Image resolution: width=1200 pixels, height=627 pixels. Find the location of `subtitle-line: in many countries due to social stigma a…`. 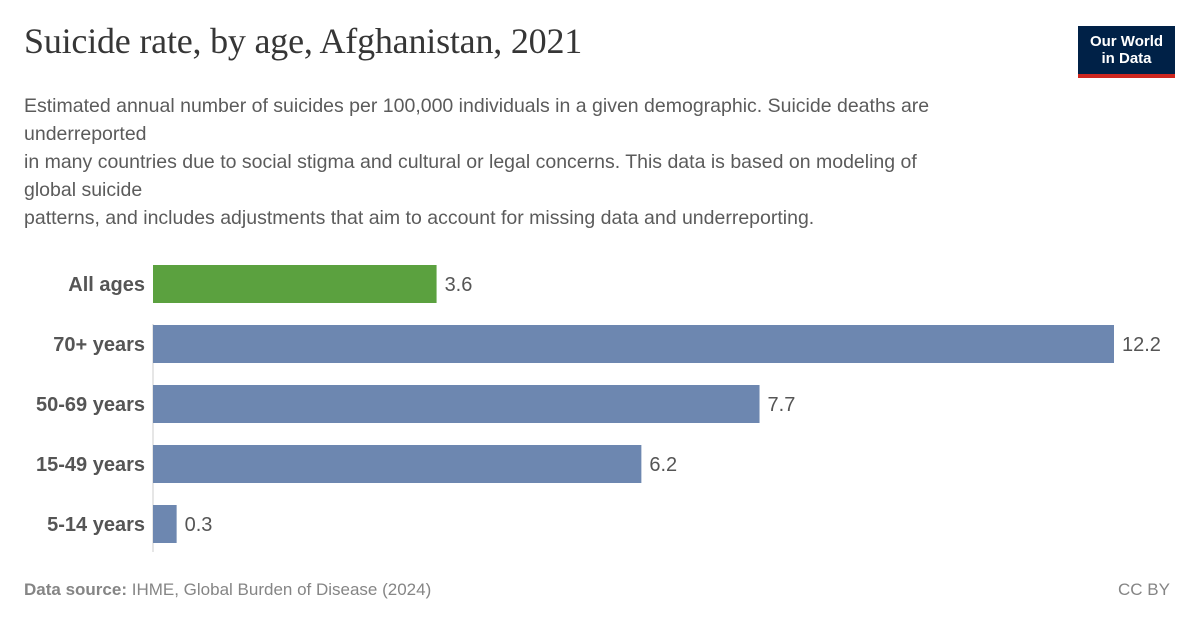

subtitle-line: in many countries due to social stigma a… is located at coordinates (470, 162).